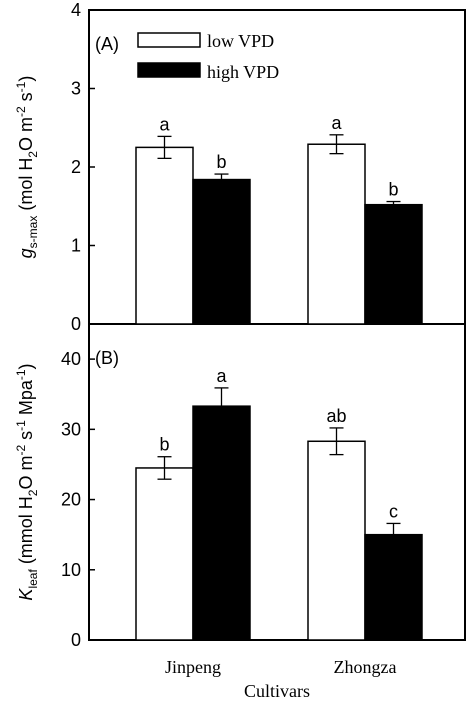  I want to click on y-axis-b-unit-sub: 2, so click(33, 492).